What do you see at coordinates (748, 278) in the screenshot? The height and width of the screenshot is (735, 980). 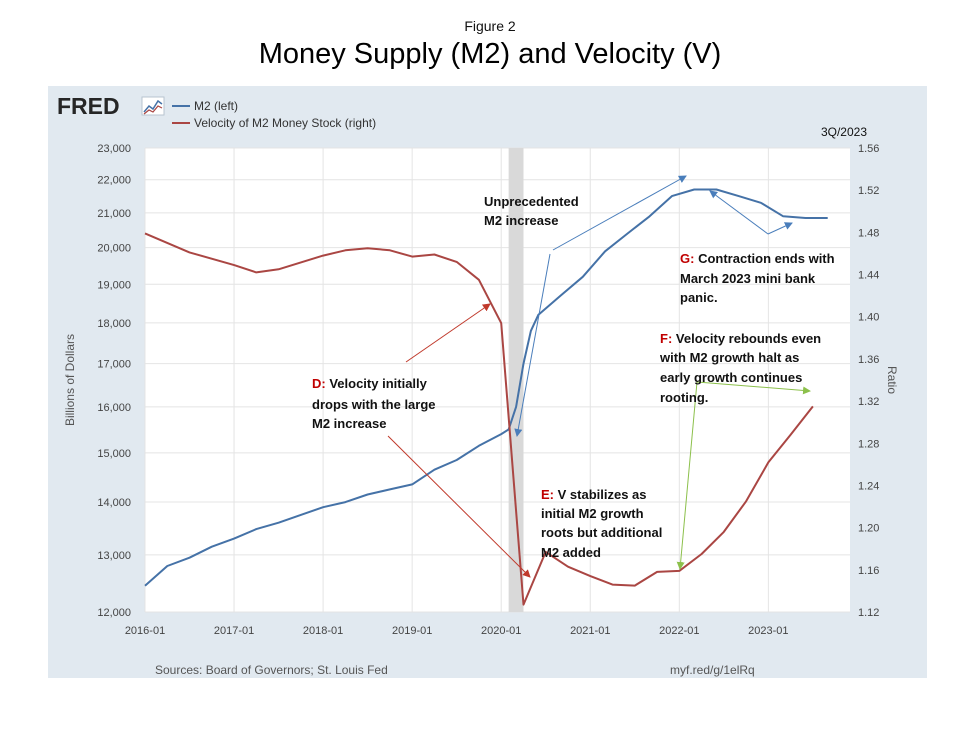 I see `annotation-line: March 2023 mini bank` at bounding box center [748, 278].